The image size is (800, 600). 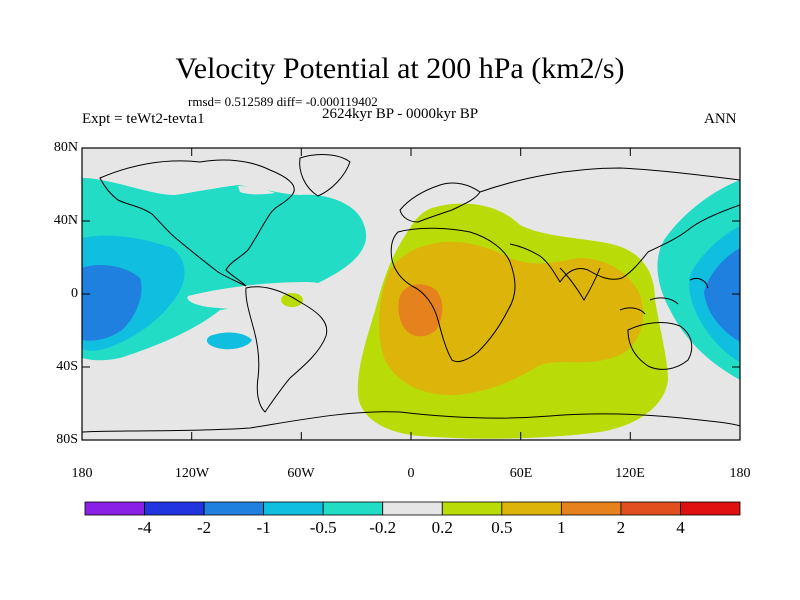 What do you see at coordinates (383, 527) in the screenshot?
I see `colorbar-label: -0.2` at bounding box center [383, 527].